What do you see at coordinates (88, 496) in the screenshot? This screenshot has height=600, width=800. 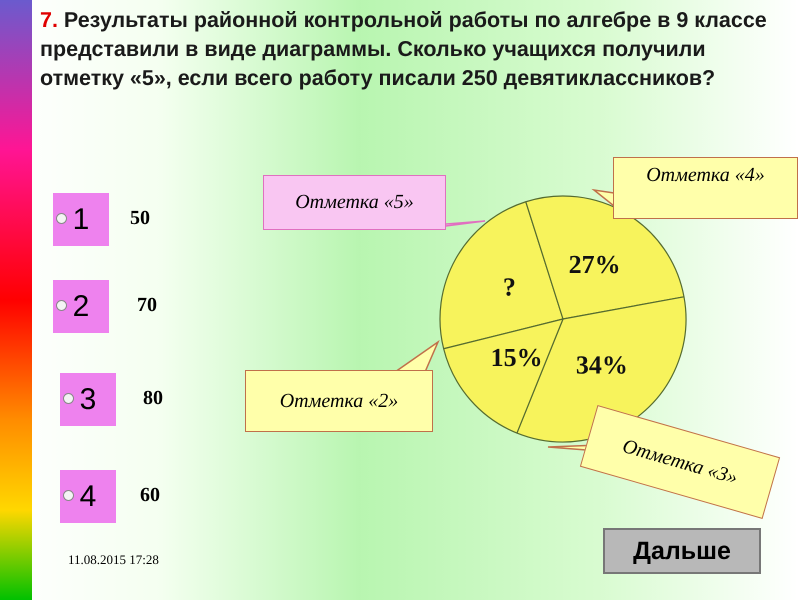 I see `text: 4` at bounding box center [88, 496].